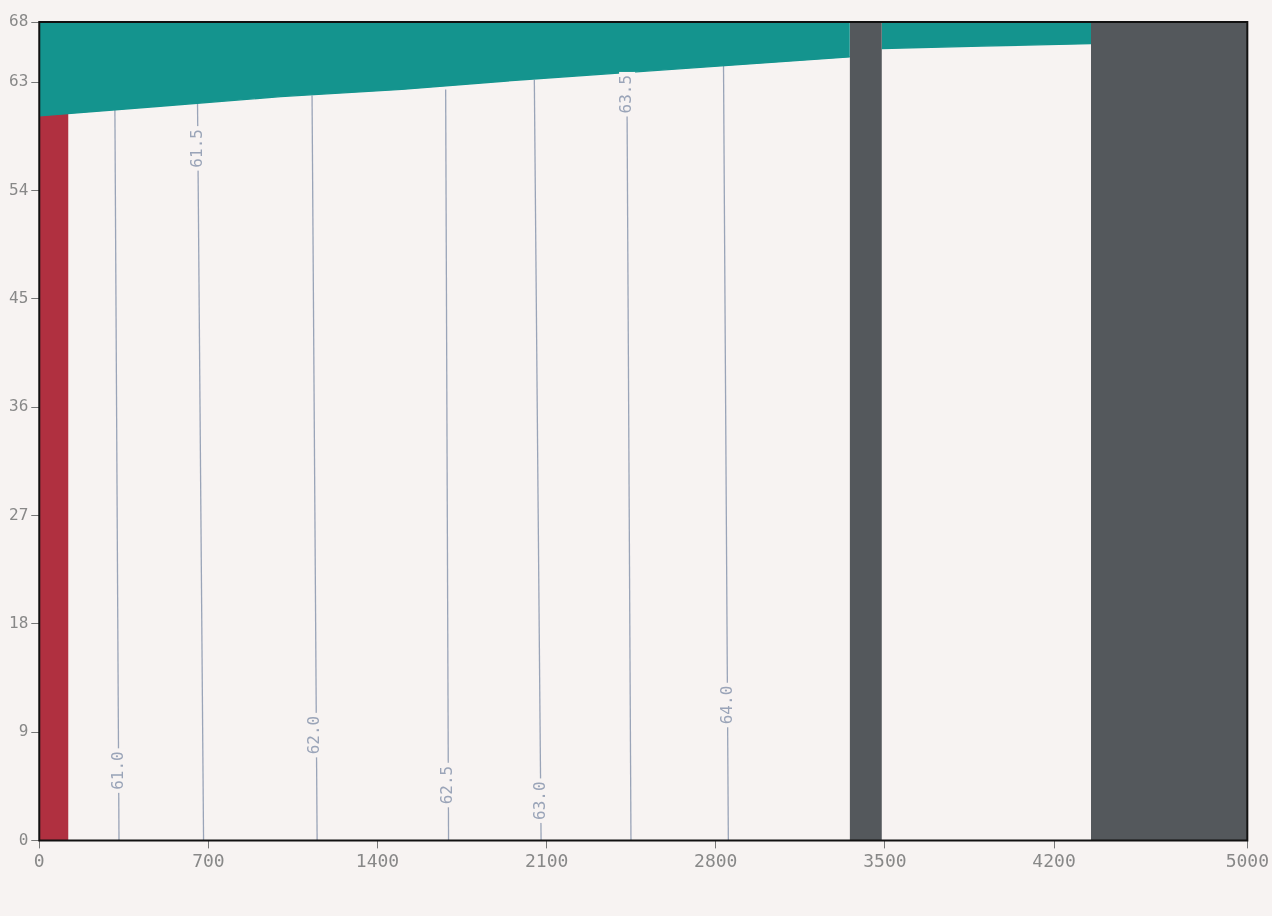 The image size is (1272, 916). Describe the element at coordinates (19, 622) in the screenshot. I see `y-tick-label: 18` at that location.